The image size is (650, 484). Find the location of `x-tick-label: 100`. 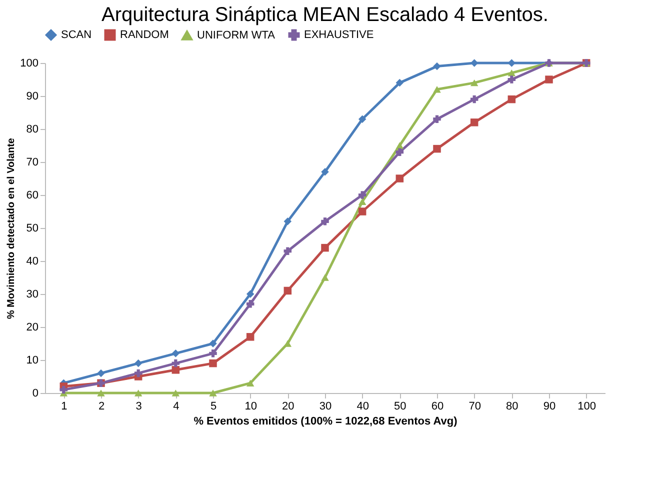

x-tick-label: 100 is located at coordinates (587, 406).